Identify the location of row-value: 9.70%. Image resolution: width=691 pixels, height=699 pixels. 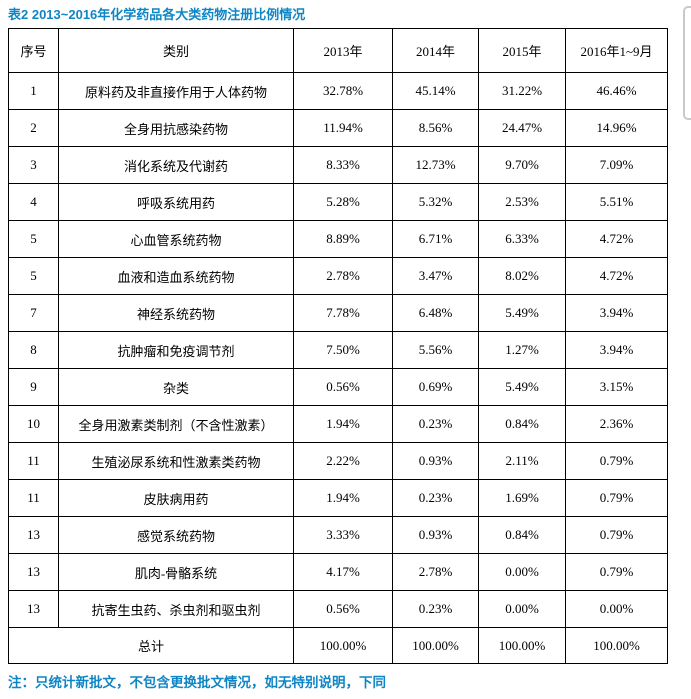
(522, 165).